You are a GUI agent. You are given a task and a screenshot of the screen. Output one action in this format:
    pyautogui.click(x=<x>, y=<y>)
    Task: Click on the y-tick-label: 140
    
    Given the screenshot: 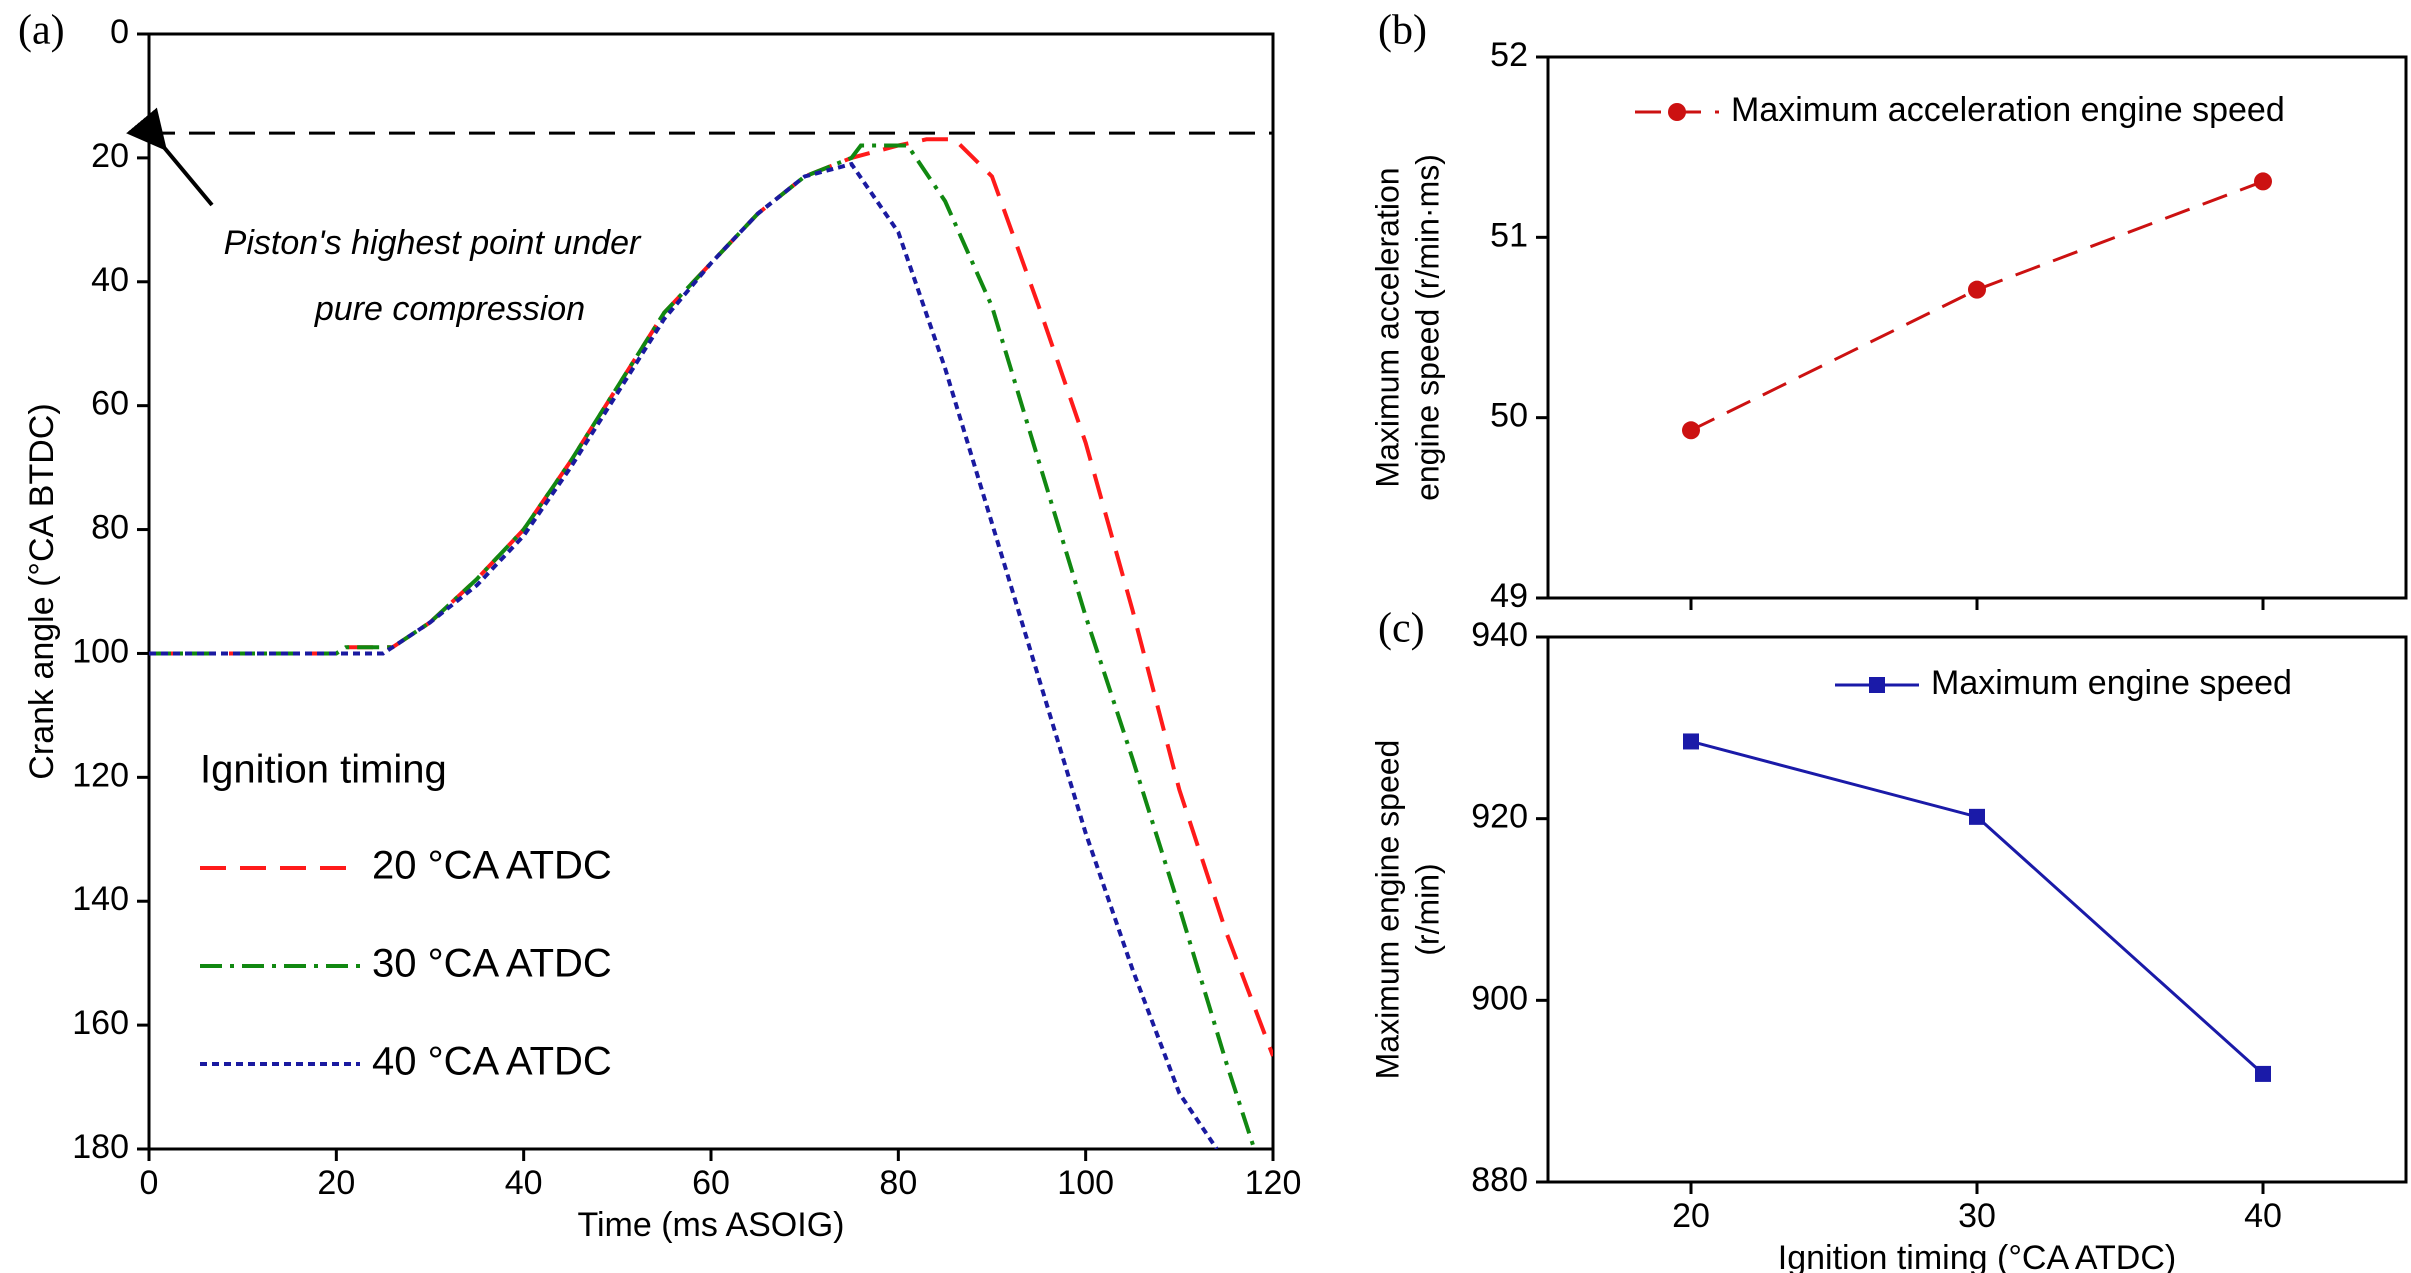 What is the action you would take?
    pyautogui.click(x=100, y=899)
    